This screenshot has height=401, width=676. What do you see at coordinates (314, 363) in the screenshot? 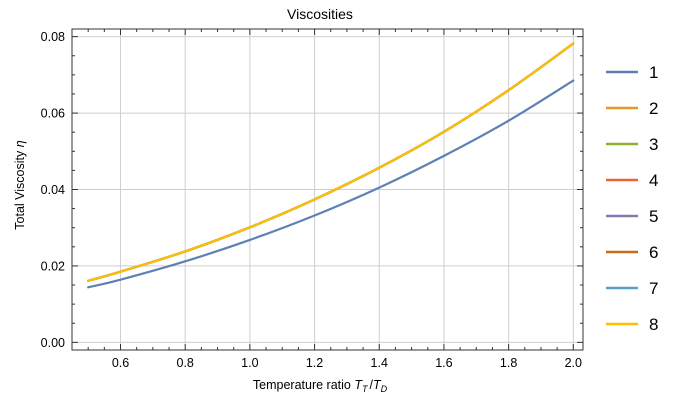
I see `x-tick-label: 1.2` at bounding box center [314, 363].